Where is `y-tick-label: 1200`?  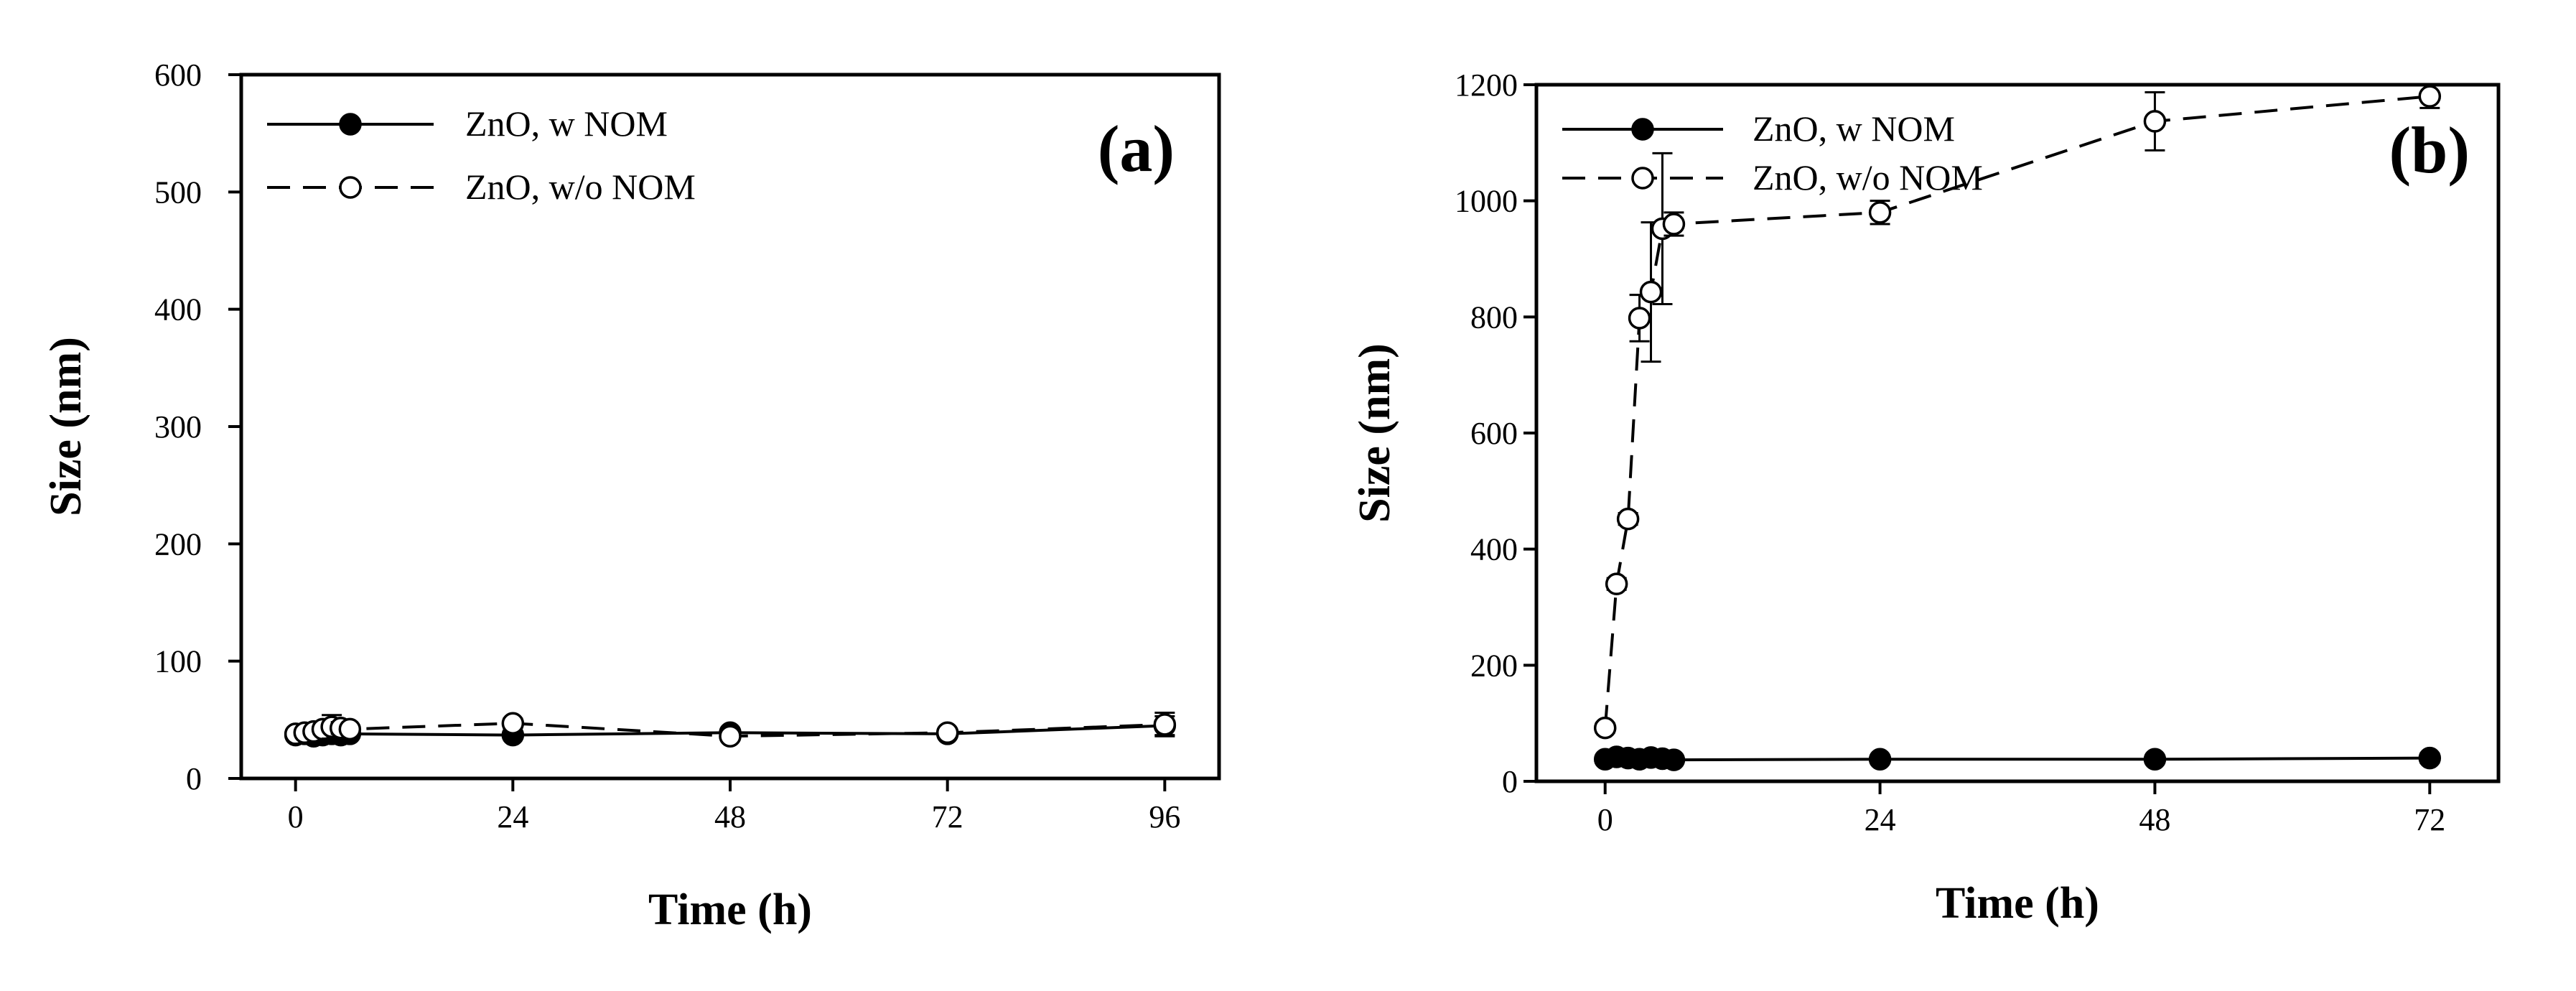
y-tick-label: 1200 is located at coordinates (1486, 86).